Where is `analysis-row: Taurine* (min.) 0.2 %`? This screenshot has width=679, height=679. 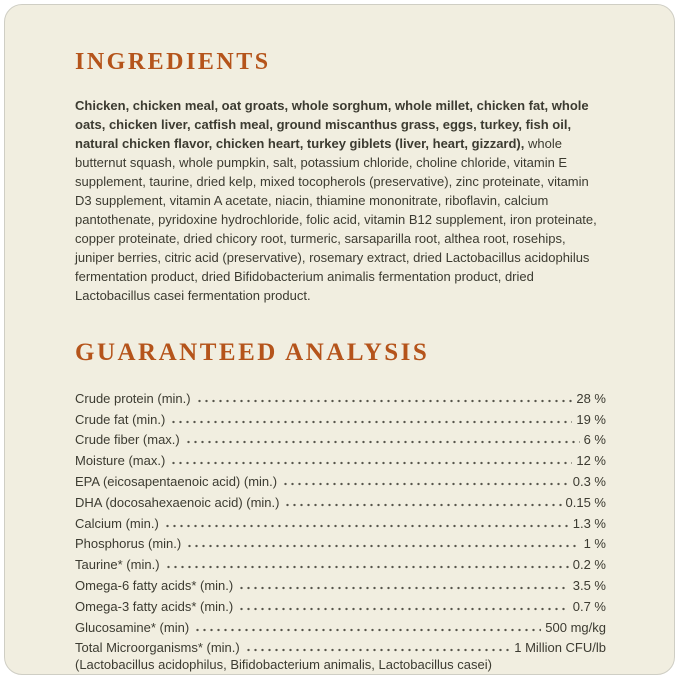
analysis-row: Taurine* (min.) 0.2 % is located at coordinates (340, 562).